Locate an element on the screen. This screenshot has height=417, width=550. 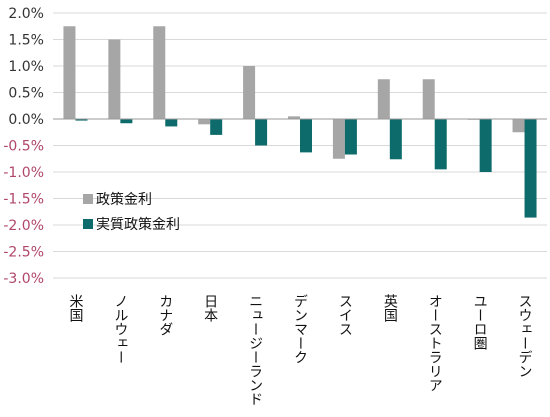
y-tick-label: -2.0% is located at coordinates (23, 226).